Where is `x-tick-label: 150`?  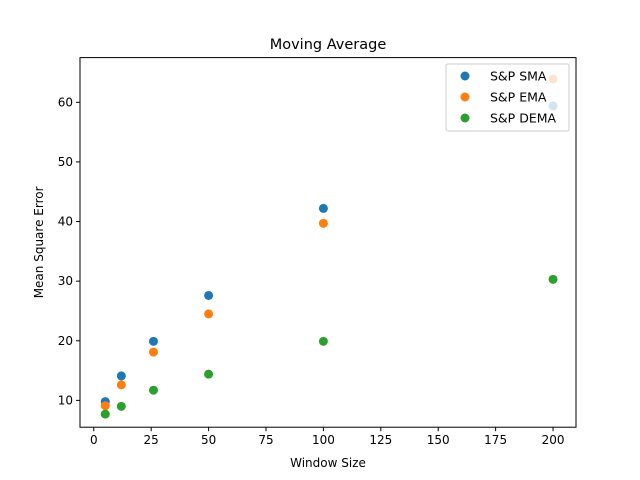 x-tick-label: 150 is located at coordinates (438, 440).